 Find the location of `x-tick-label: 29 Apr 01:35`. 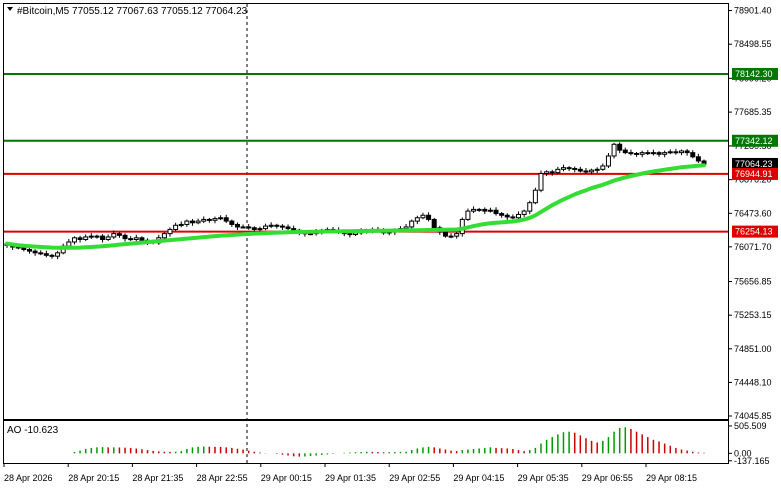

x-tick-label: 29 Apr 01:35 is located at coordinates (350, 478).